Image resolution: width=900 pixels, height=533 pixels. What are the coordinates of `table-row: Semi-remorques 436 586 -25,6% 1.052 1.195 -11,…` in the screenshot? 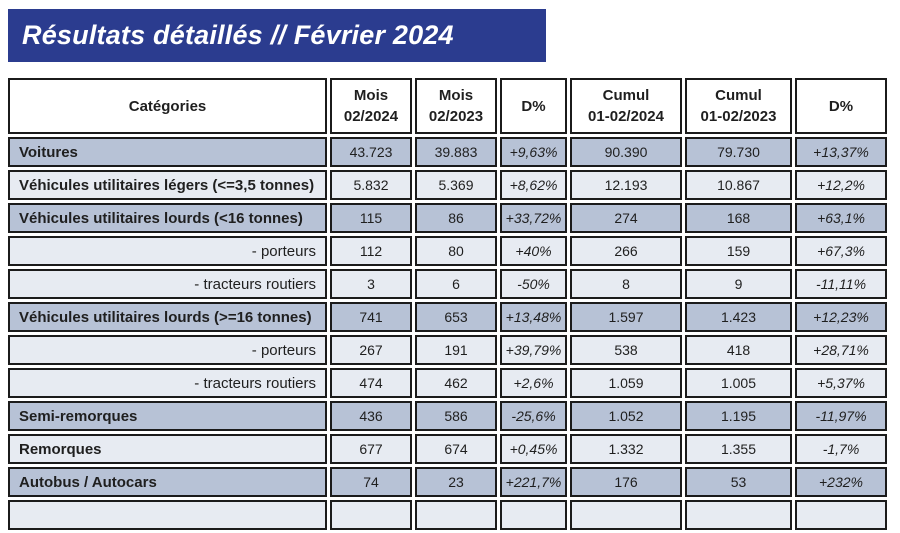 It's located at (447, 416).